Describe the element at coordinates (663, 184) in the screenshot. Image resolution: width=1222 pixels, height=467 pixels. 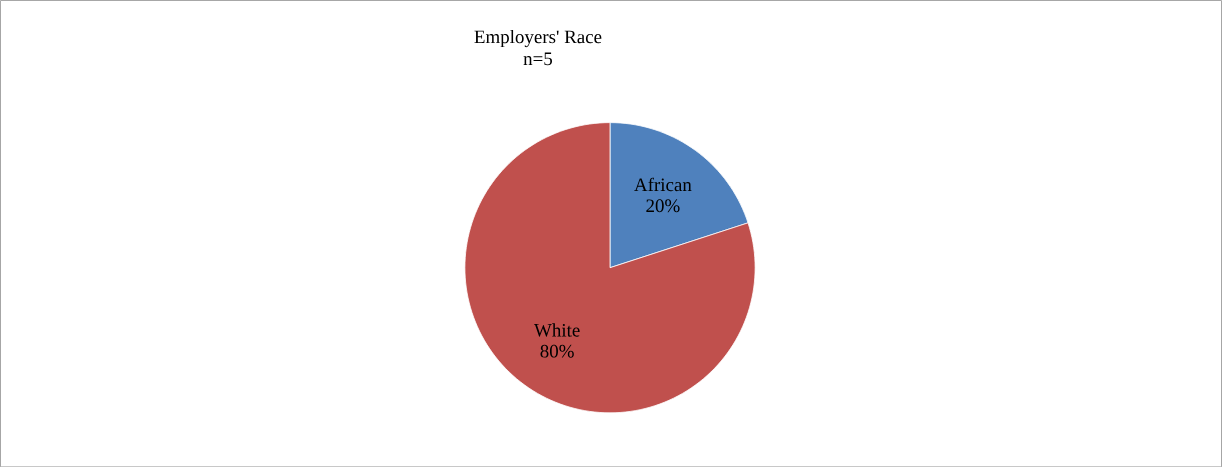
I see `slice-label: African` at that location.